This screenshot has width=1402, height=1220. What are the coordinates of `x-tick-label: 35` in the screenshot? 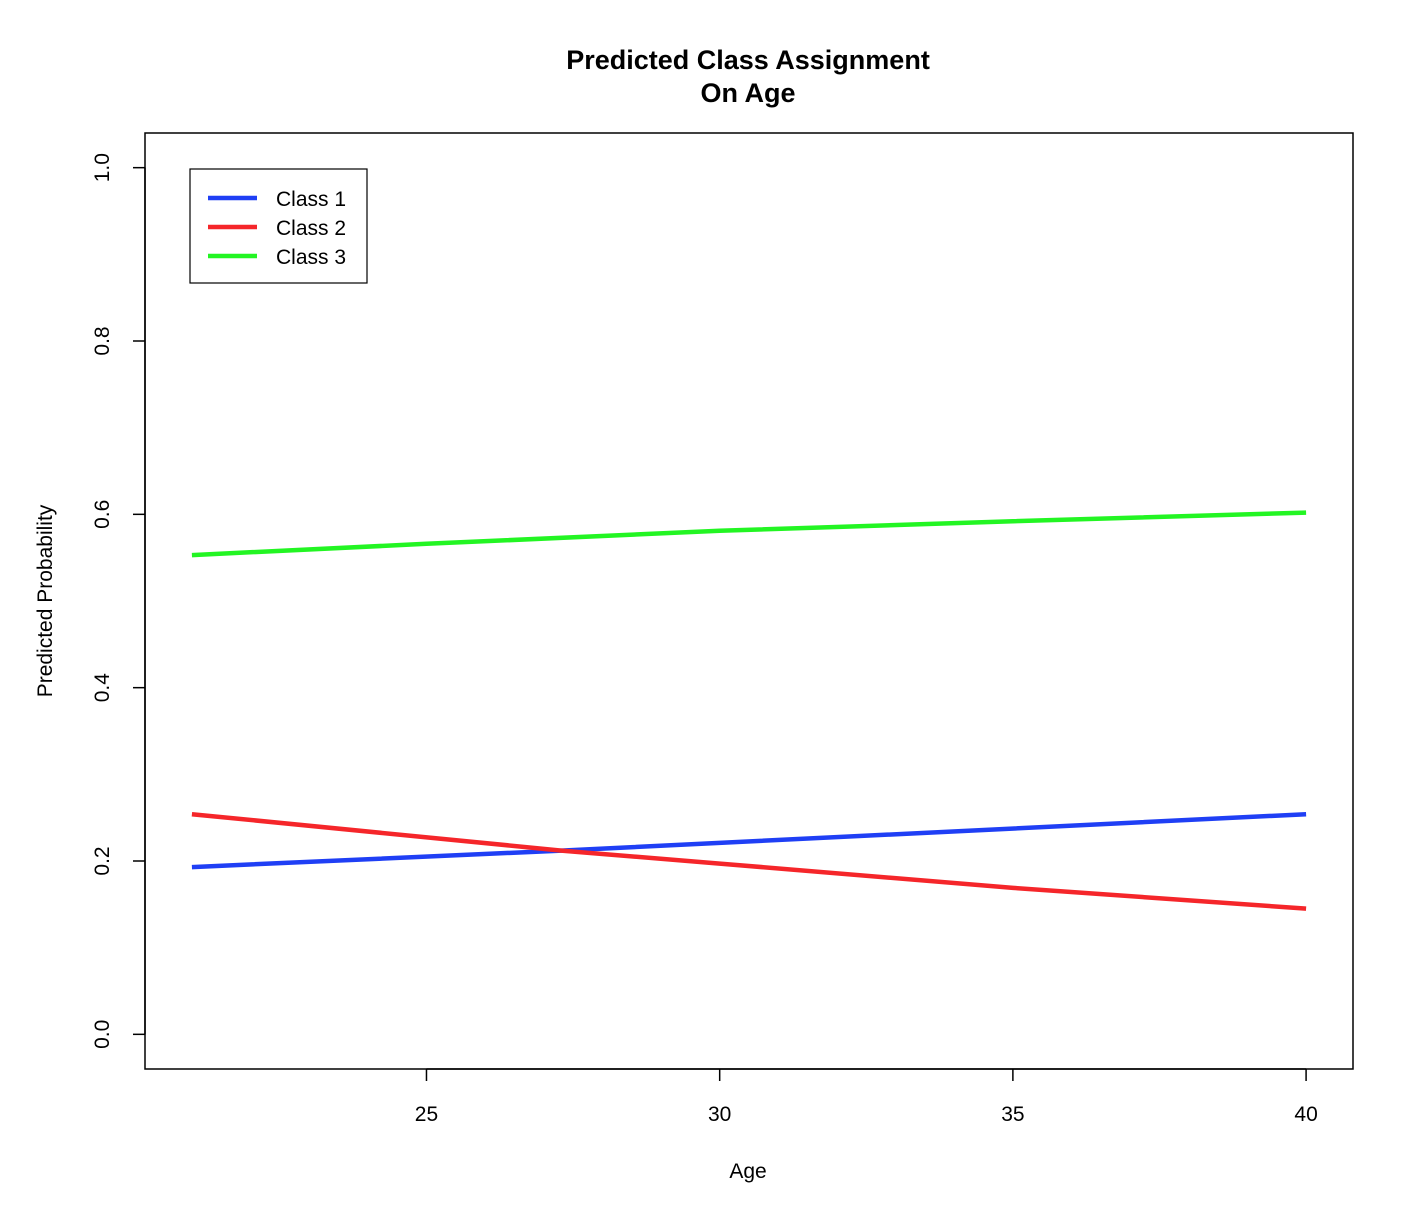 It's located at (1012, 1114).